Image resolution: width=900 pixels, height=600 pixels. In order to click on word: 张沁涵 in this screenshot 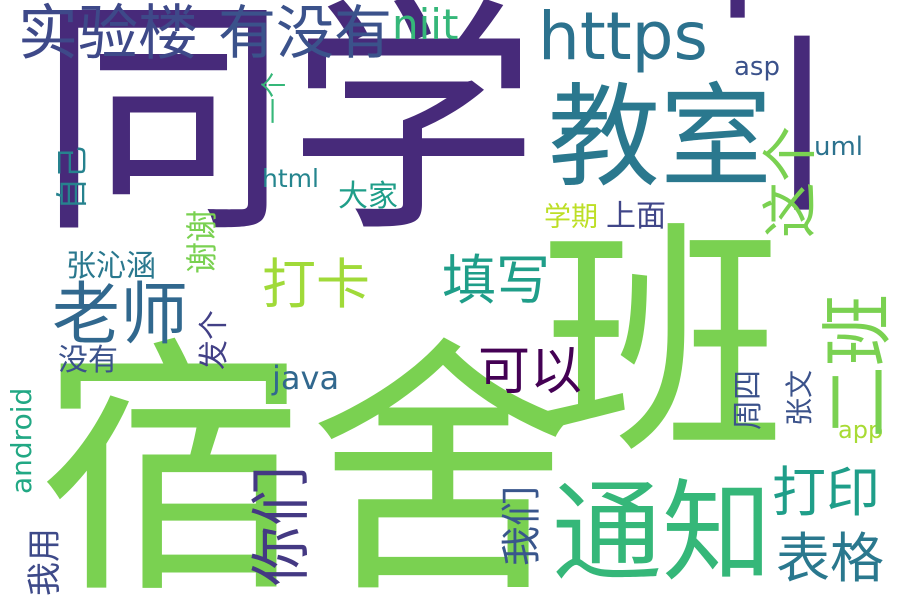, I will do `click(111, 266)`.